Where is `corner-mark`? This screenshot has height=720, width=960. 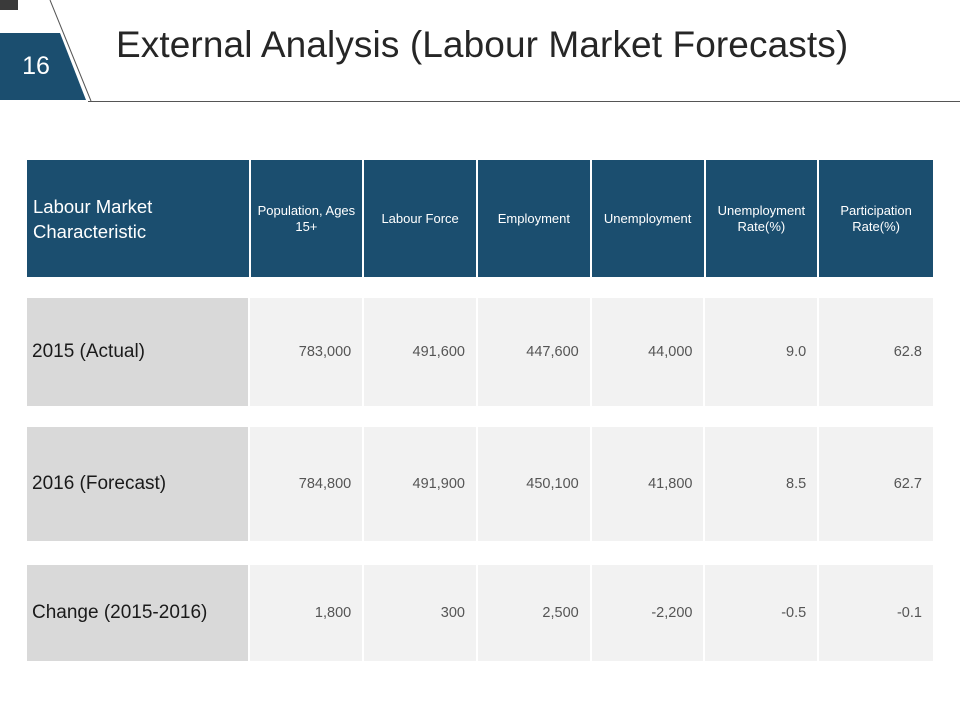
corner-mark is located at coordinates (9, 5).